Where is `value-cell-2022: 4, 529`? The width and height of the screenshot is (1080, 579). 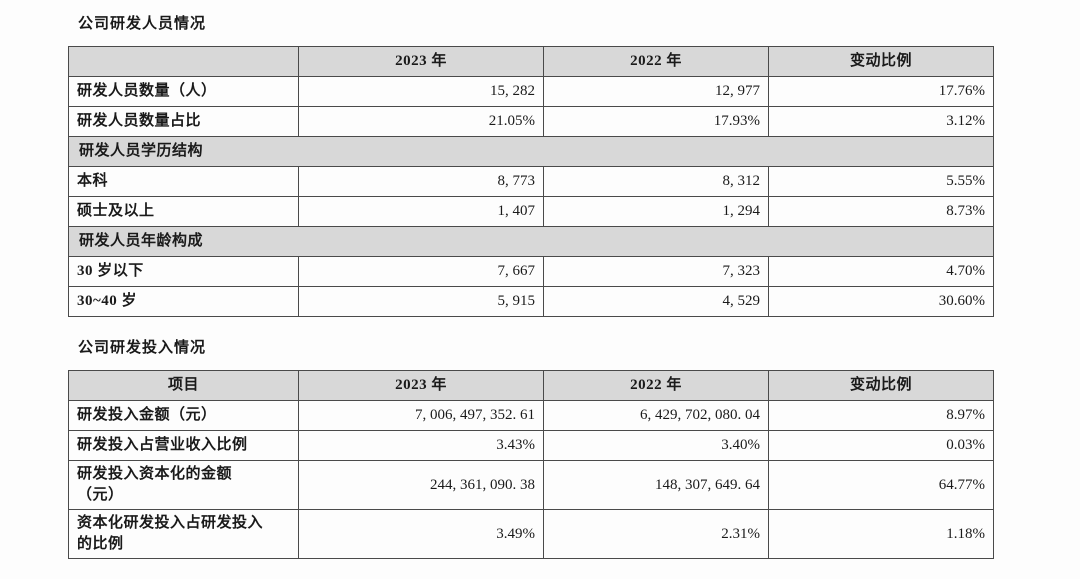
value-cell-2022: 4, 529 is located at coordinates (656, 301).